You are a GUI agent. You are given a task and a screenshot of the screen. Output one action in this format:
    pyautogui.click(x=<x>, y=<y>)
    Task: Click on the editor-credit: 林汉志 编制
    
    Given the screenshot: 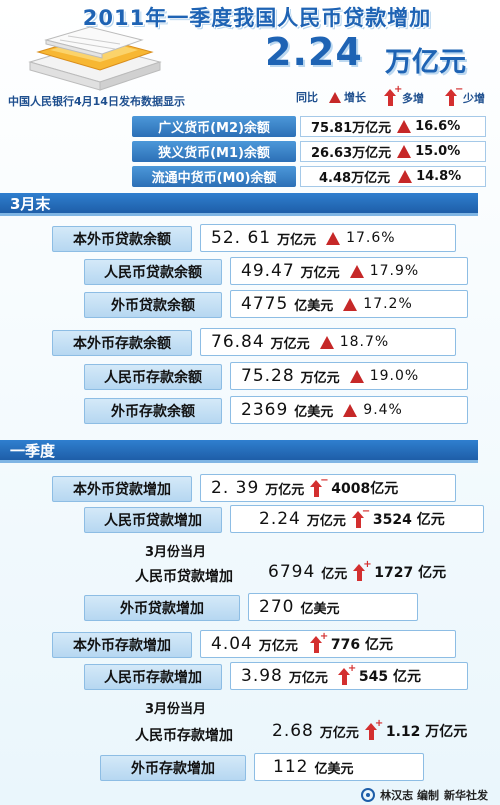 What is the action you would take?
    pyautogui.click(x=409, y=795)
    